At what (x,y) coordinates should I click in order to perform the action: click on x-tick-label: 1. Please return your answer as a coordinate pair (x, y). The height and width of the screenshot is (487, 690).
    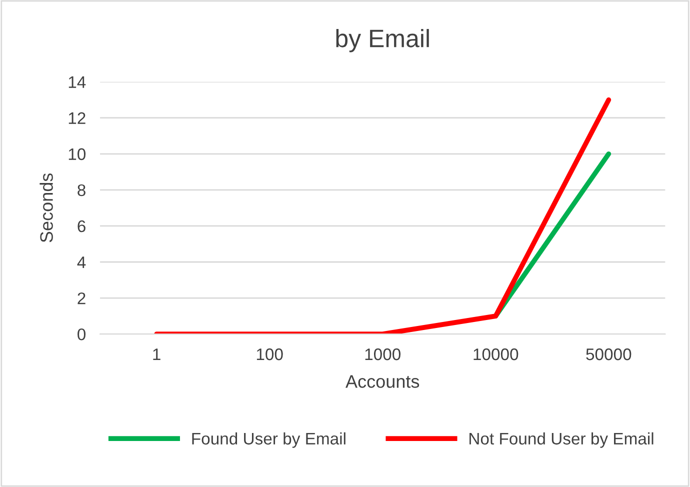
    Looking at the image, I should click on (156, 354).